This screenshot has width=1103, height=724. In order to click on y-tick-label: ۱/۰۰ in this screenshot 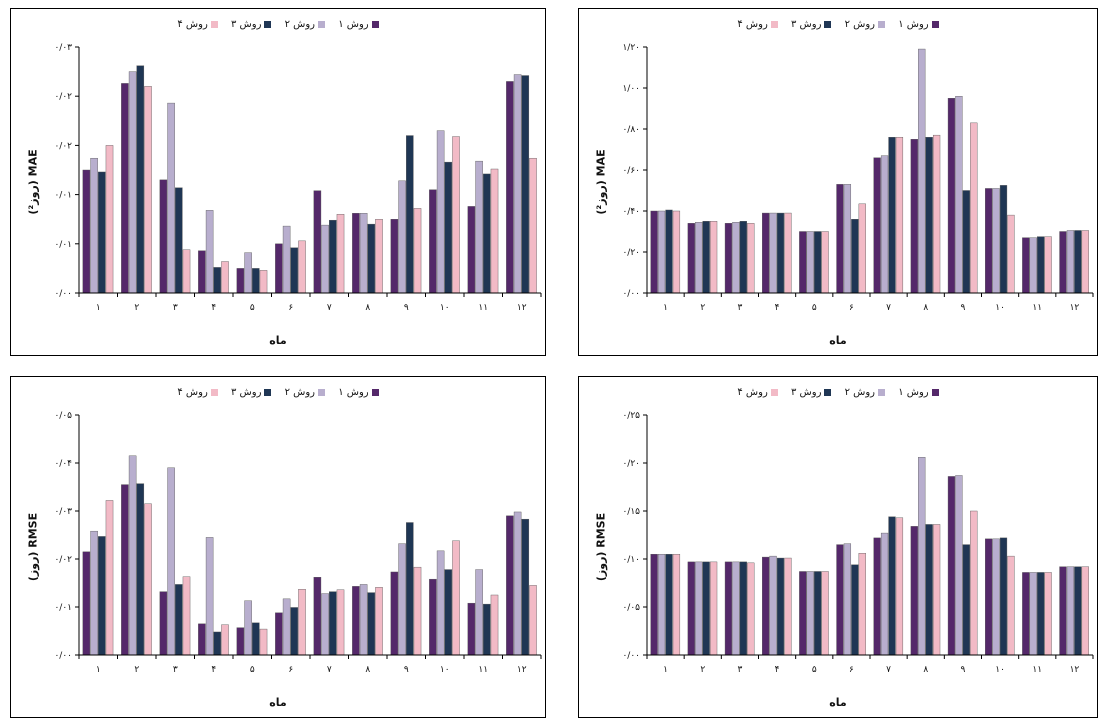, I will do `click(631, 89)`.